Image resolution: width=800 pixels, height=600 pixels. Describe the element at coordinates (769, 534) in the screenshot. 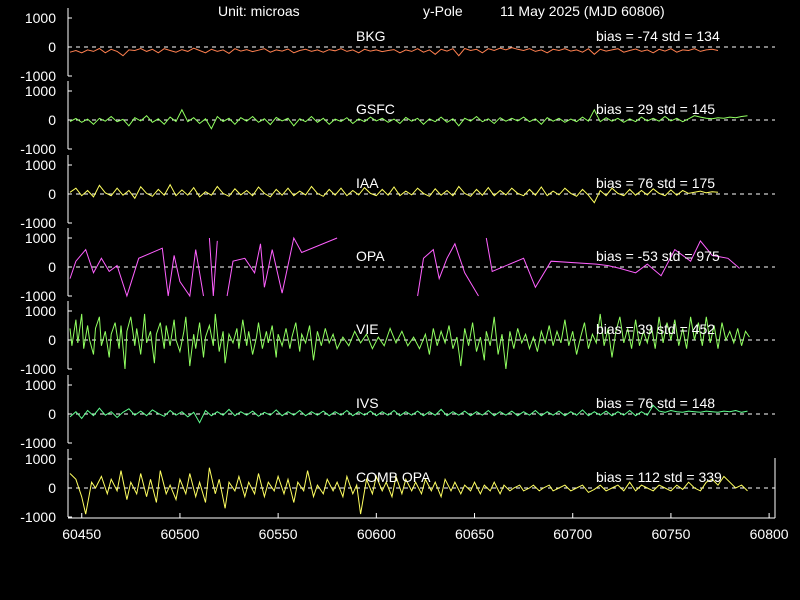

I see `x-tick-label: 60800` at that location.